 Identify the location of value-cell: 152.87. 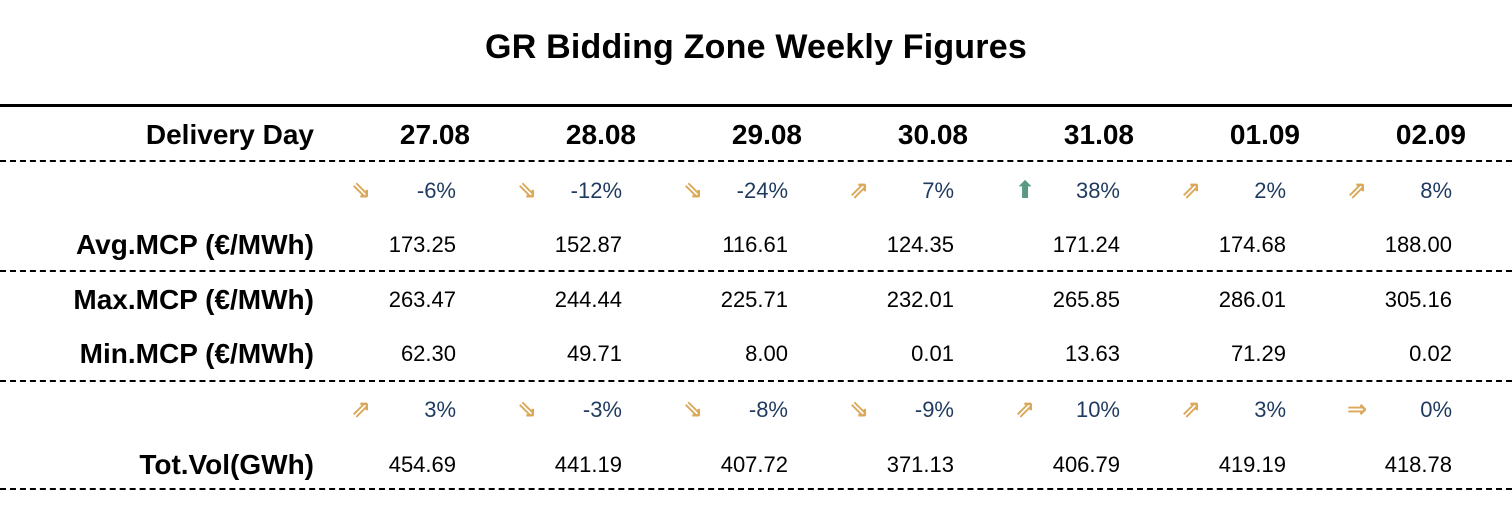
(588, 244).